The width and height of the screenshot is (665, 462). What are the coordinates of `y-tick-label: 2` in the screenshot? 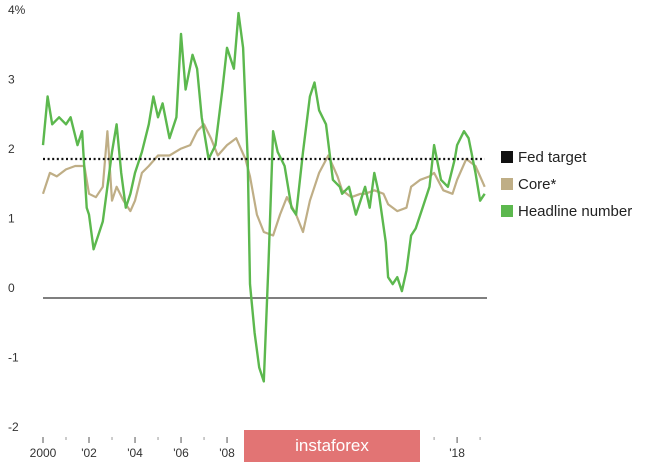 It's located at (11, 149).